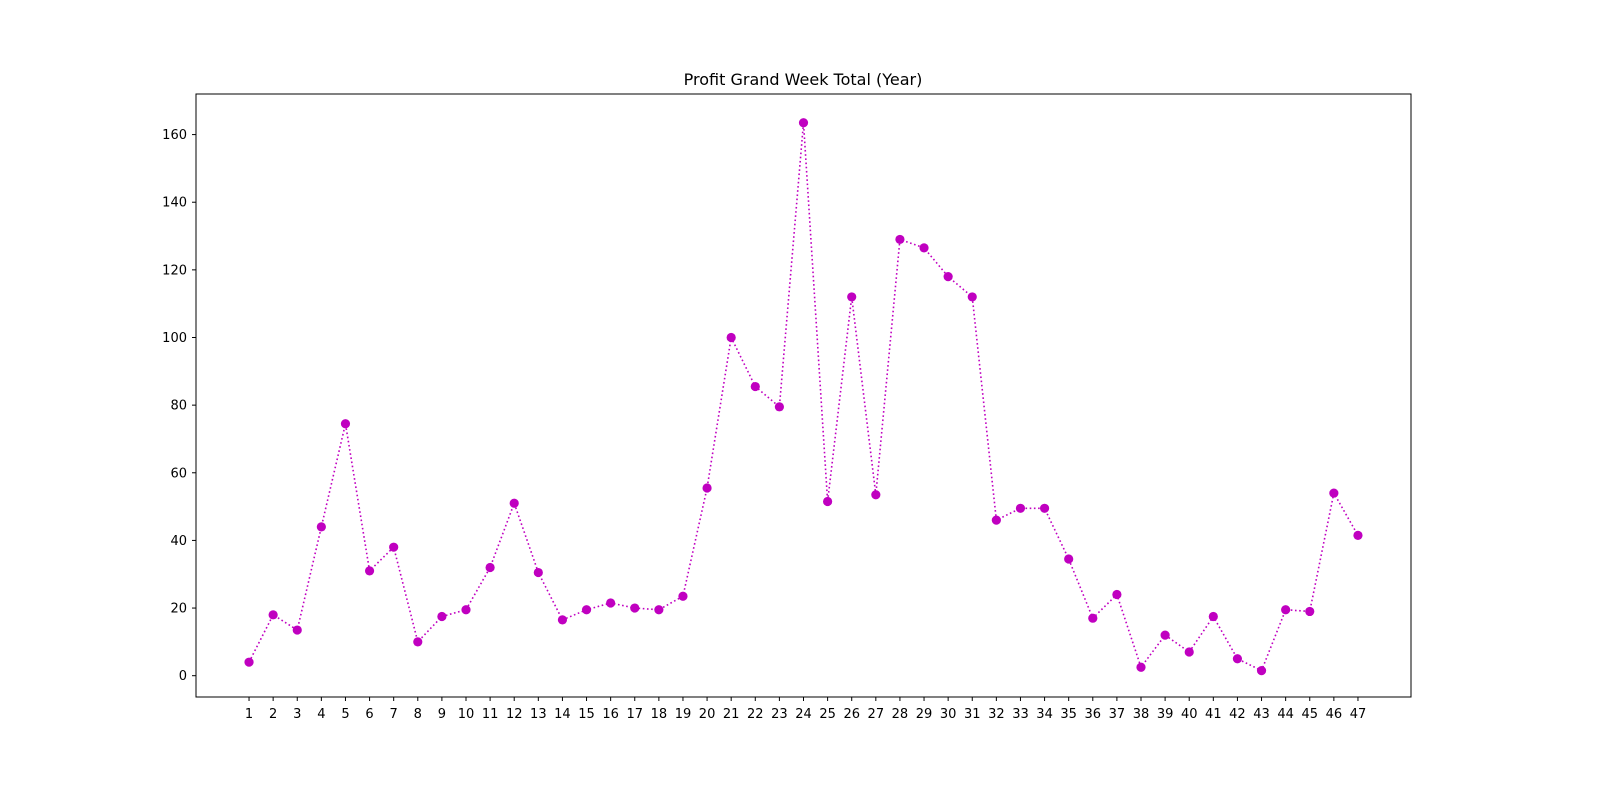  Describe the element at coordinates (1285, 714) in the screenshot. I see `x-tick-label: 44` at that location.